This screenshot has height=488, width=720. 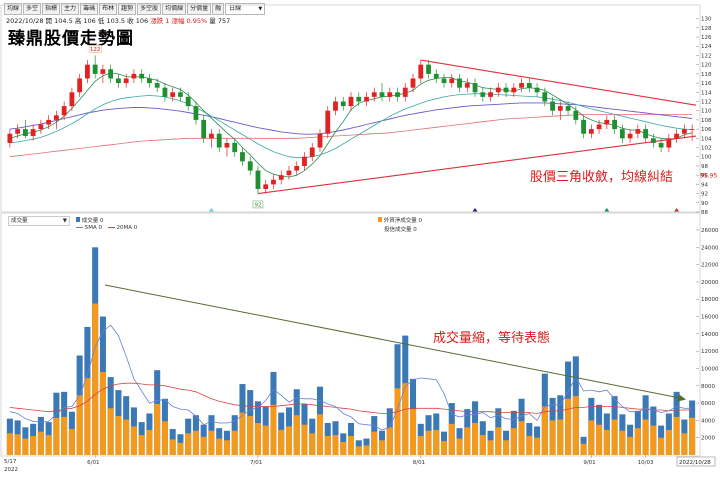 I want to click on volume-tick-label: 8000, so click(x=708, y=387).